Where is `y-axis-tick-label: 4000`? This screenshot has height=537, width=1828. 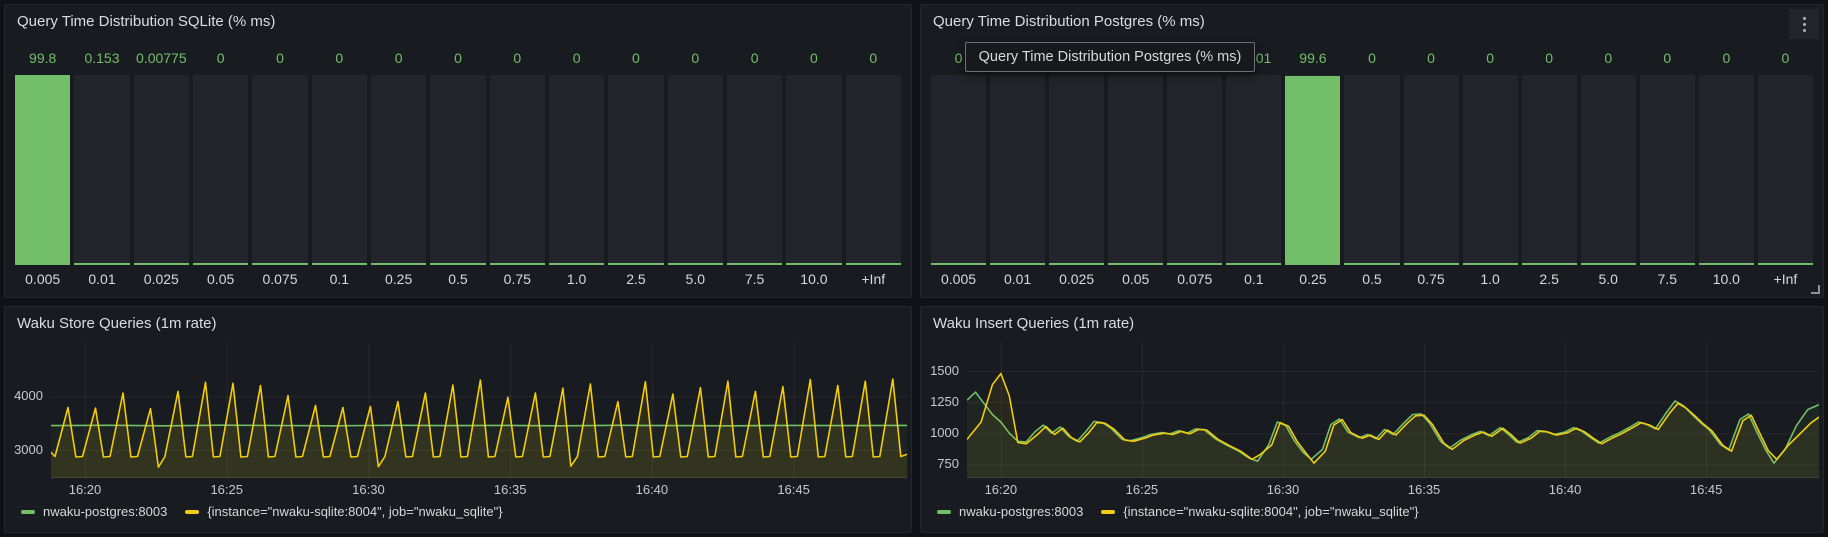
y-axis-tick-label: 4000 is located at coordinates (28, 396).